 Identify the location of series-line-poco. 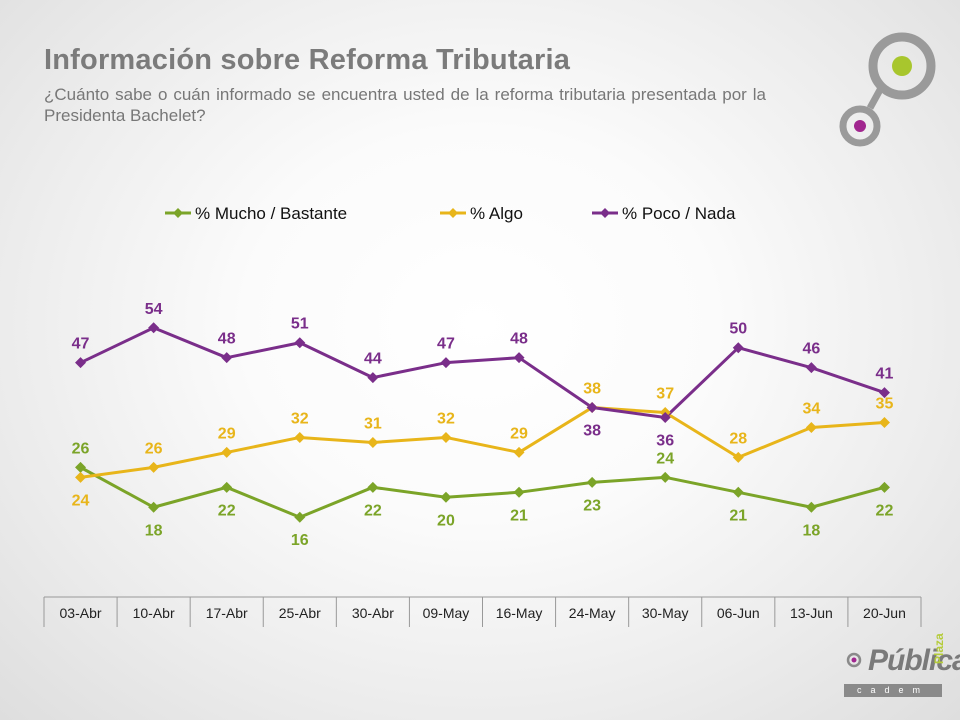
(482, 373).